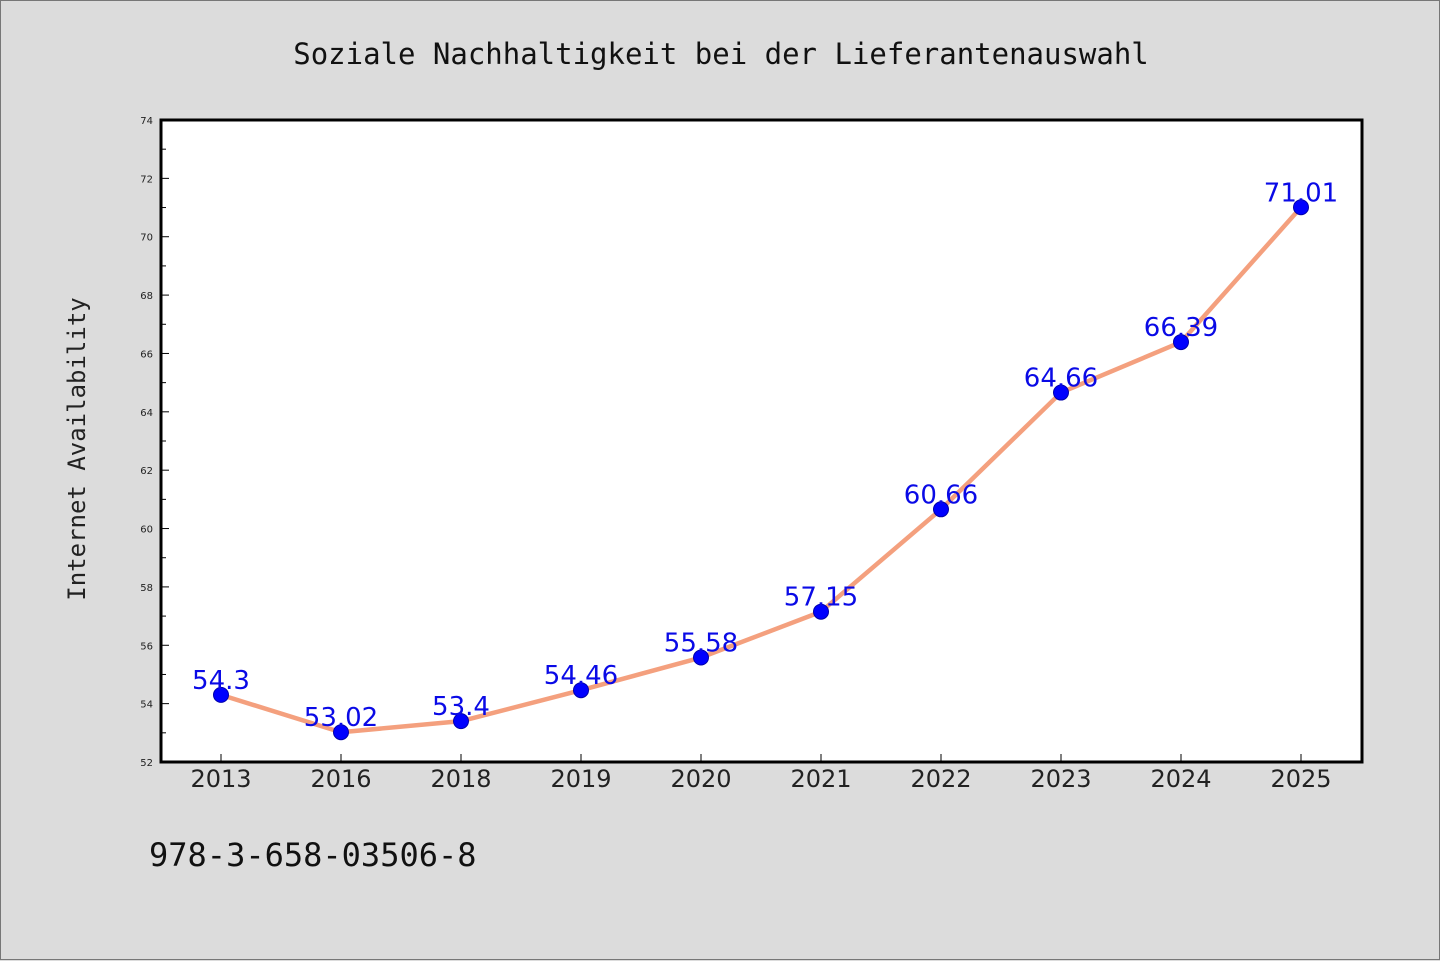 This screenshot has width=1440, height=961. I want to click on x-tick-label: 2023, so click(1060, 779).